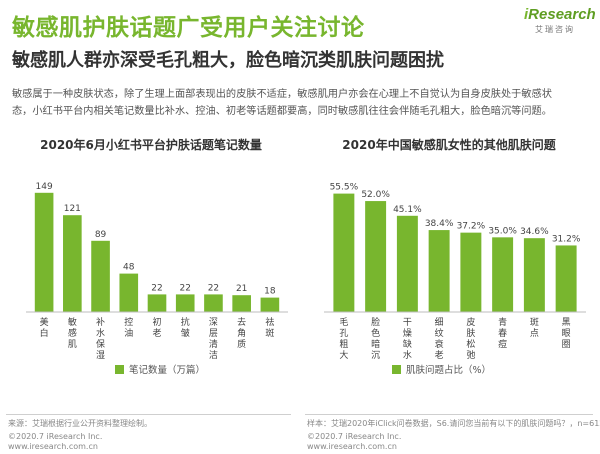  I want to click on bar-补水保湿, so click(100, 276).